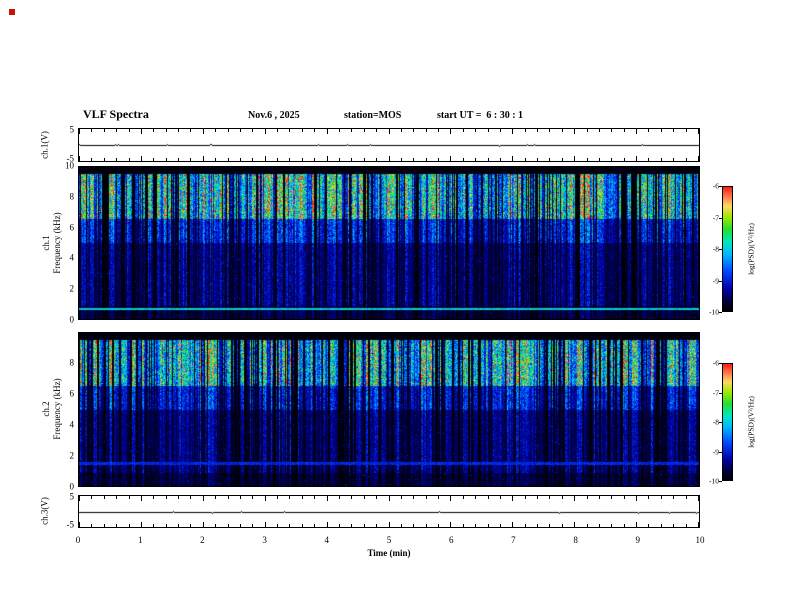  Describe the element at coordinates (70, 524) in the screenshot. I see `ch3-wave-ytick-min: -5` at that location.